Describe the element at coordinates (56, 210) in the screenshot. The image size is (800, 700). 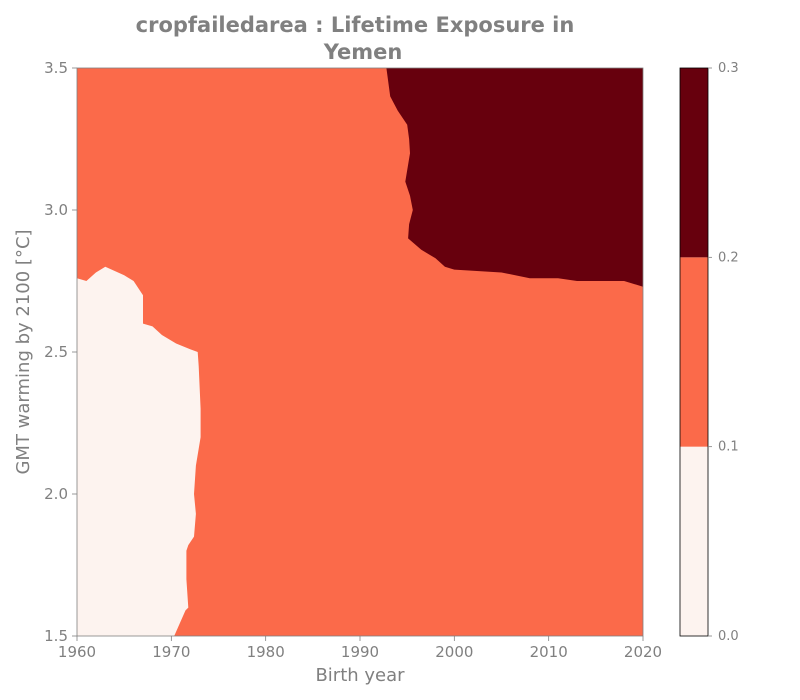
I see `y-tick-label: 3.0` at that location.